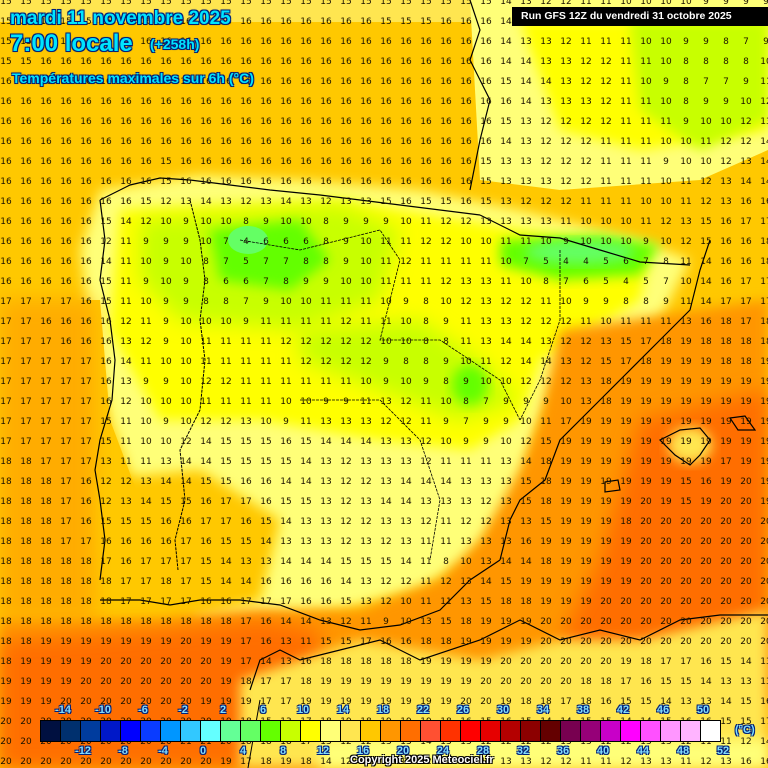 This screenshot has height=768, width=768. Describe the element at coordinates (563, 751) in the screenshot. I see `legend-label-bottom: 36` at that location.